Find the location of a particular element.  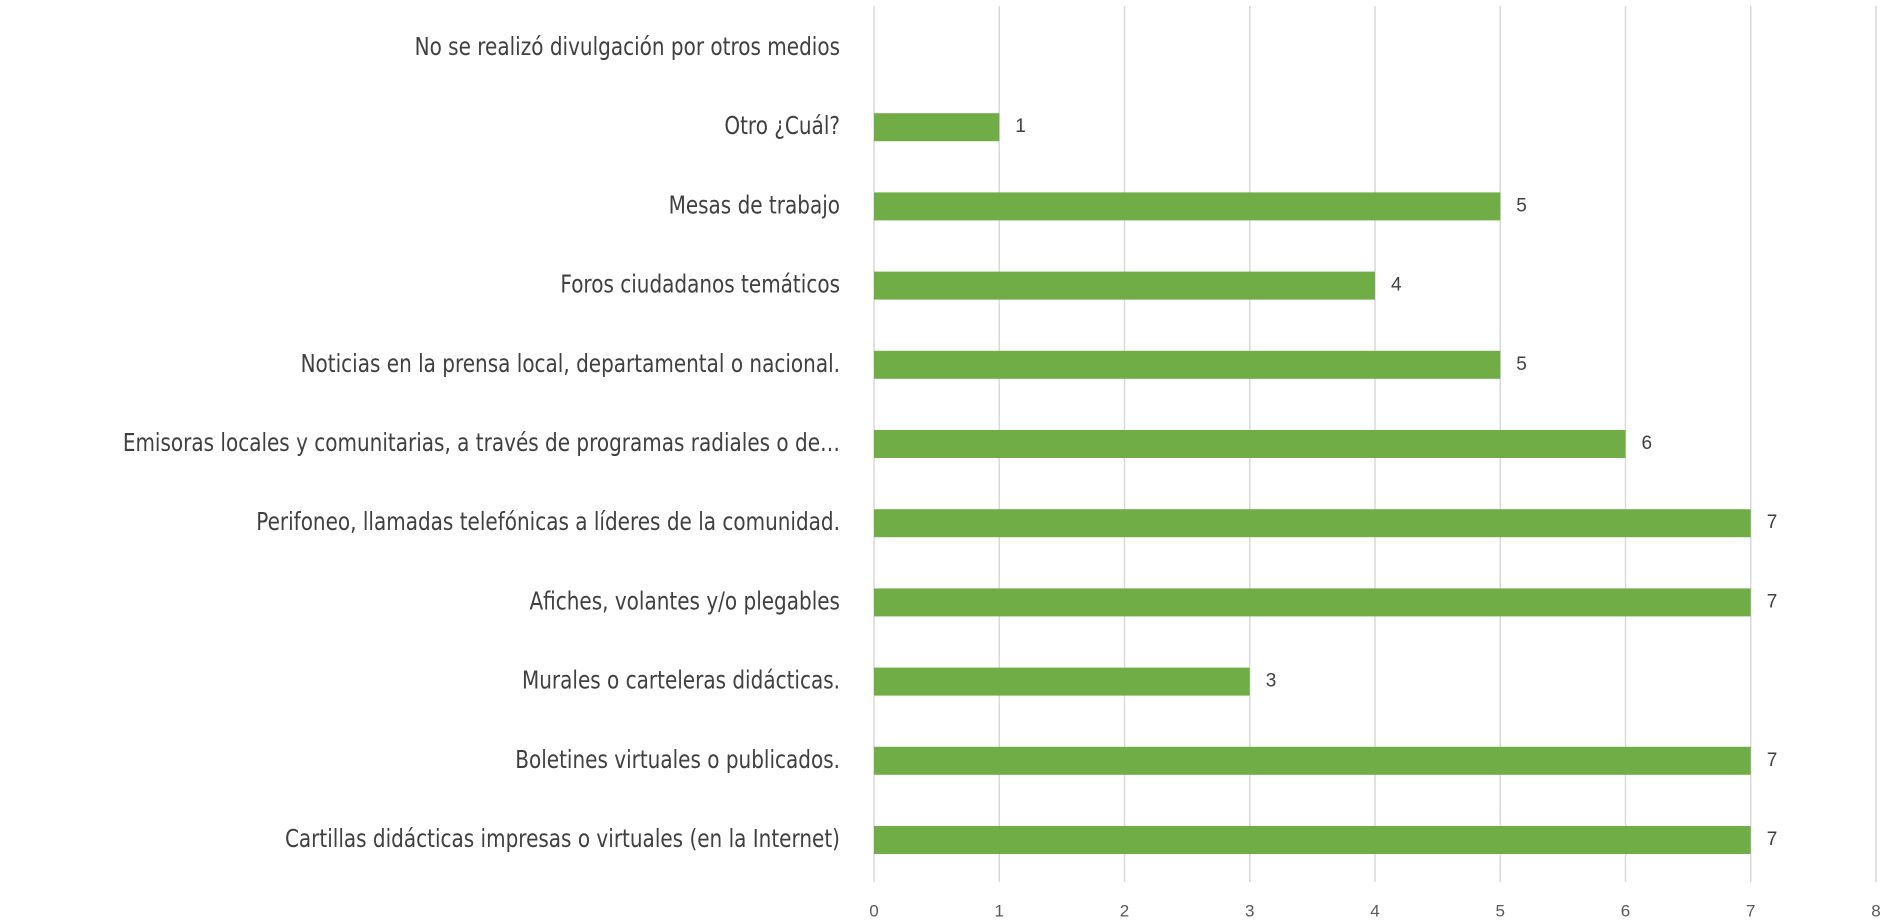

y-tick-label: Boletines virtuales o publicados. is located at coordinates (677, 759).